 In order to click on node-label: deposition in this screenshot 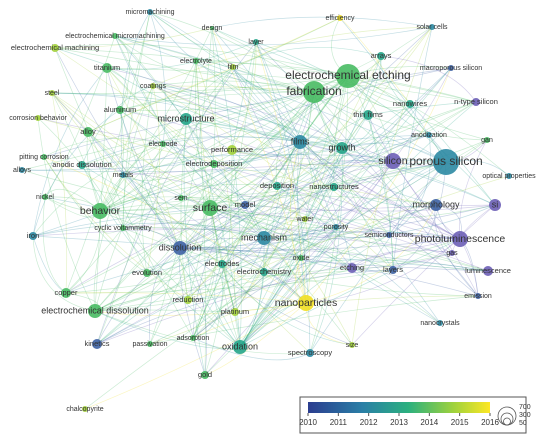, I will do `click(277, 185)`.